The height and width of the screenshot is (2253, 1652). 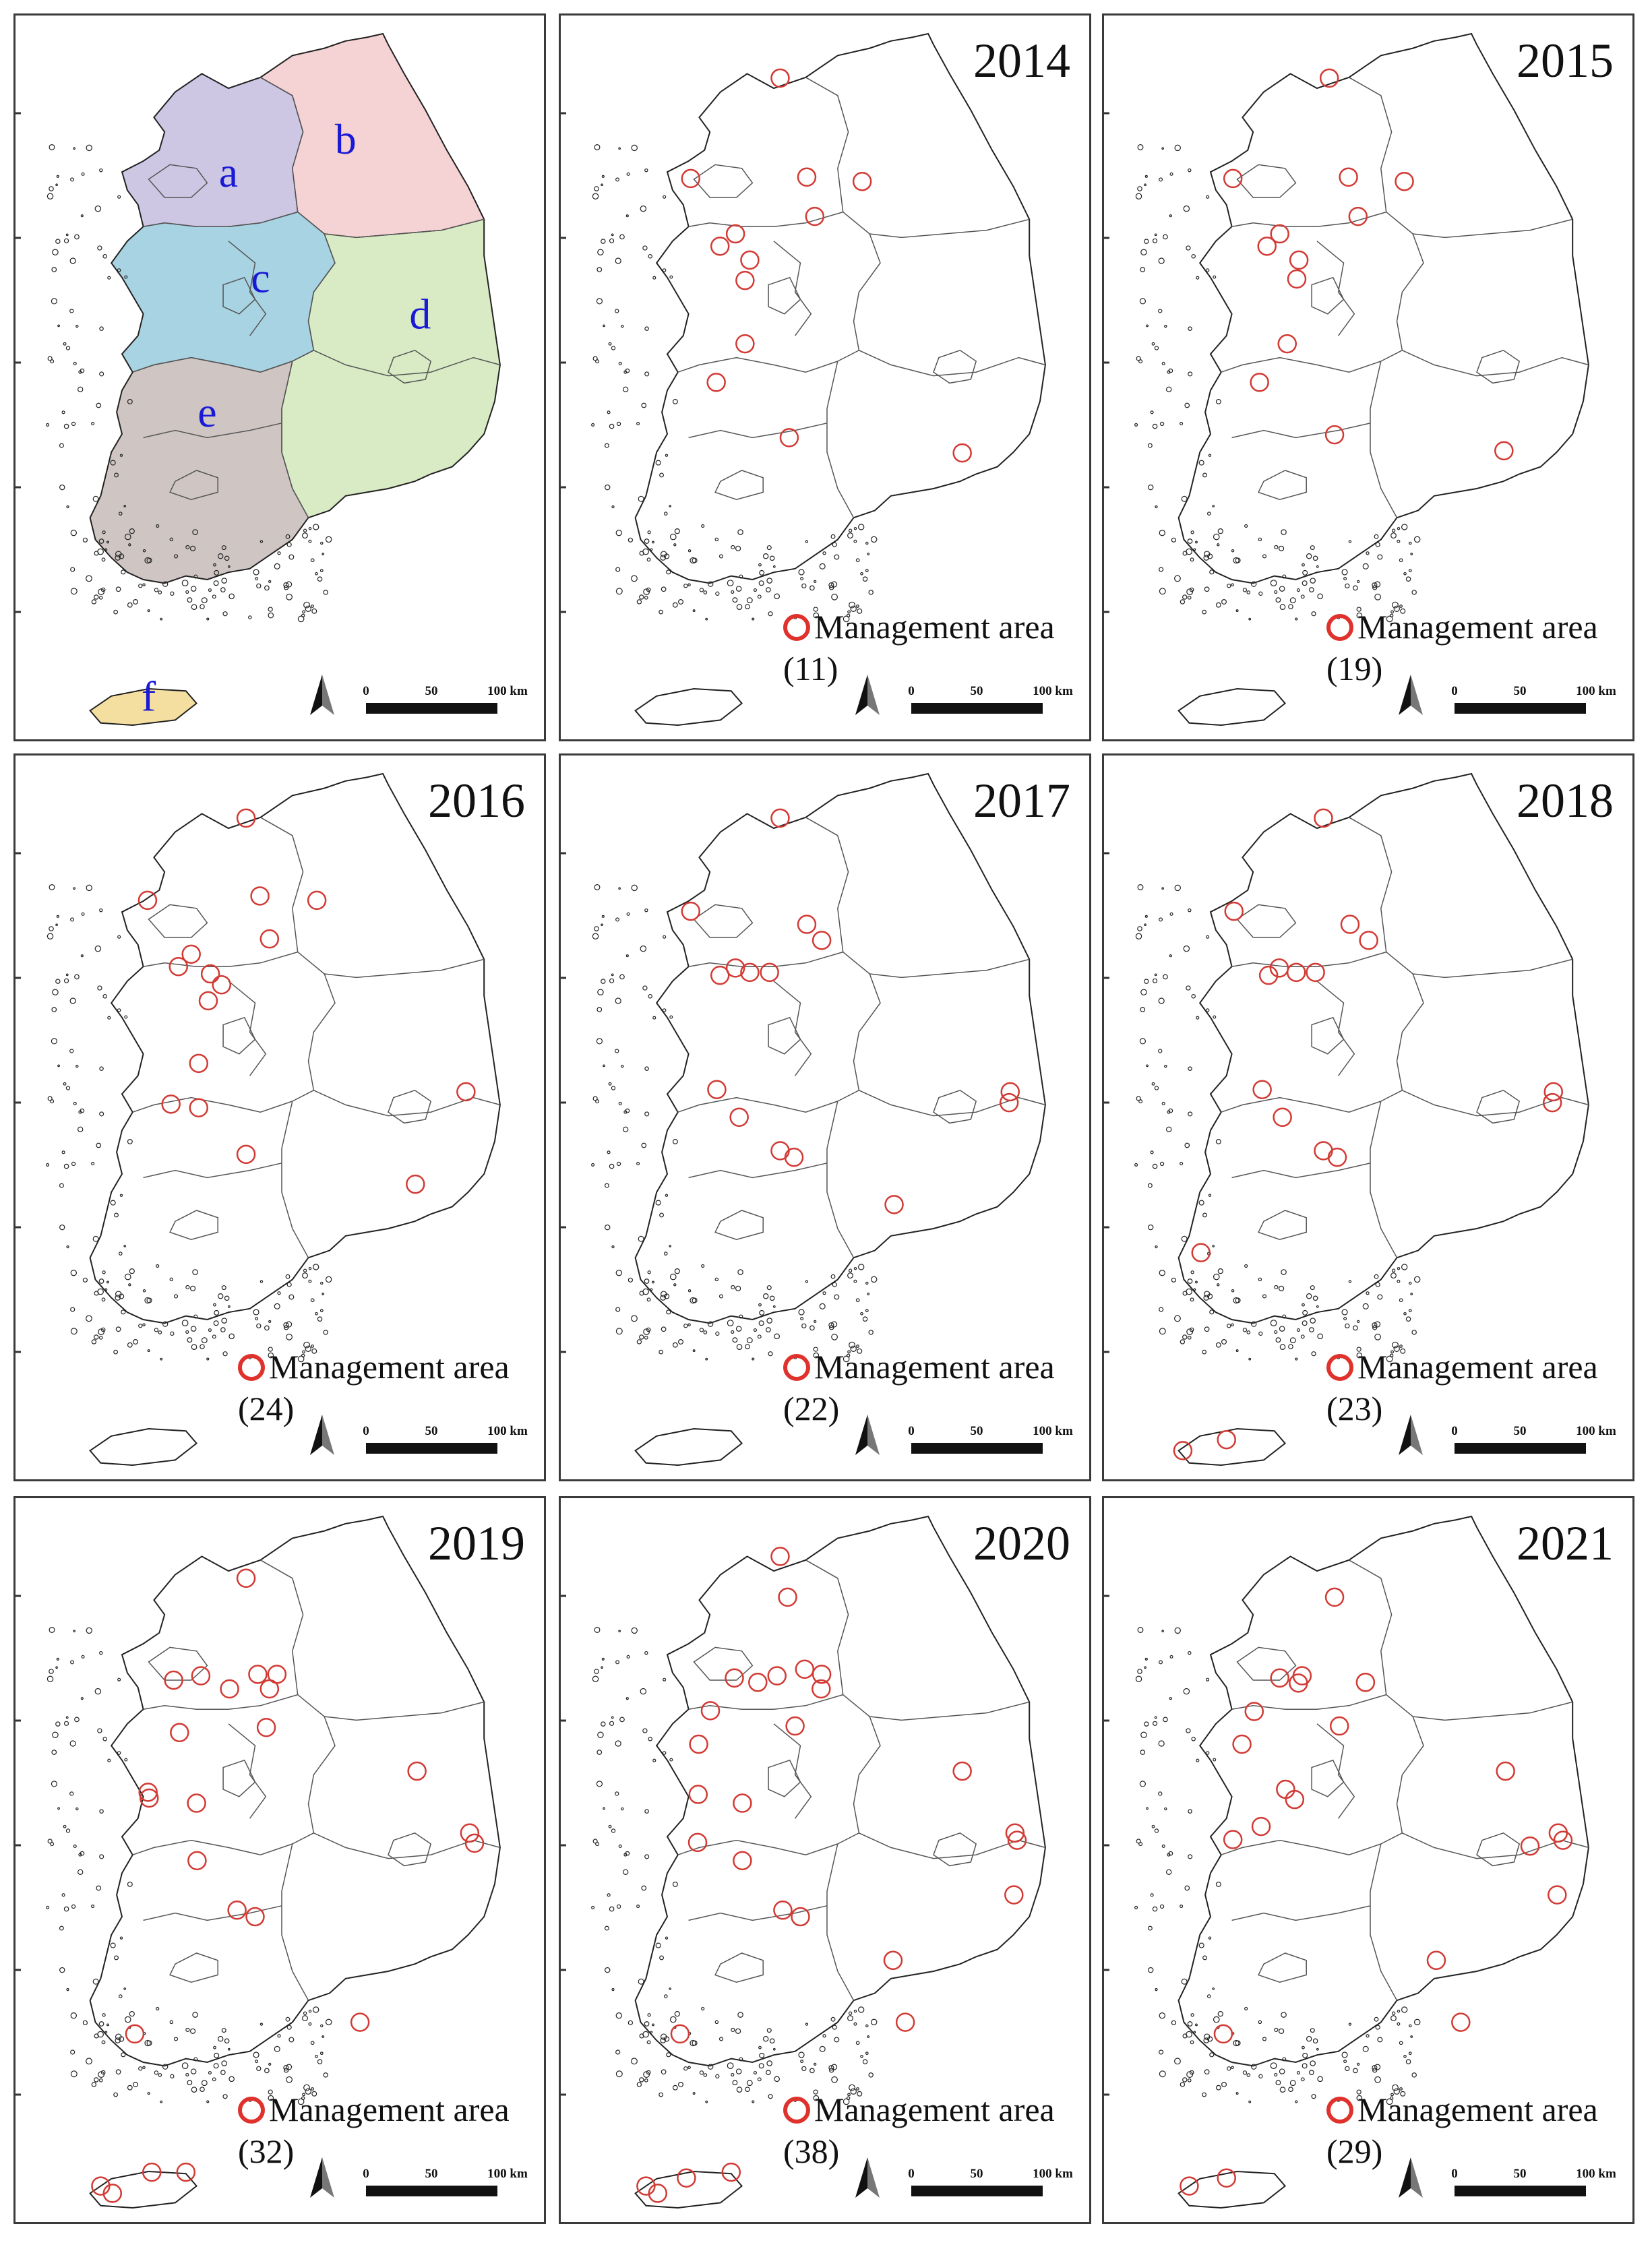 What do you see at coordinates (825, 1860) in the screenshot?
I see `map-panel-2020: 0 50 100 km 2020 Management area (38)` at bounding box center [825, 1860].